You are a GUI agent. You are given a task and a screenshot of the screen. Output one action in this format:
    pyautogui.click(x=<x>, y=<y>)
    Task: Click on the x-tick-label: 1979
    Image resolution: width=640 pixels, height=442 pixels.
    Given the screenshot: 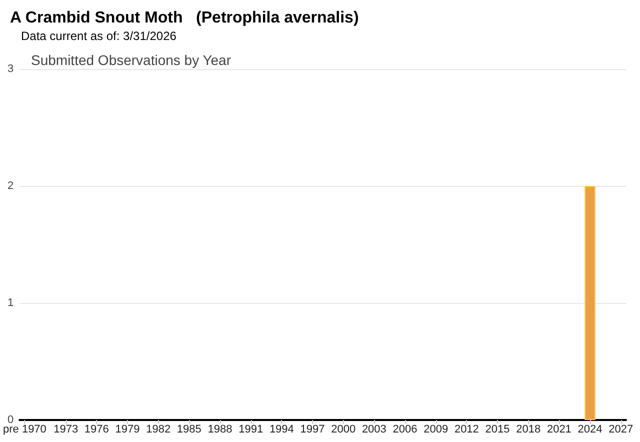 What is the action you would take?
    pyautogui.click(x=127, y=430)
    